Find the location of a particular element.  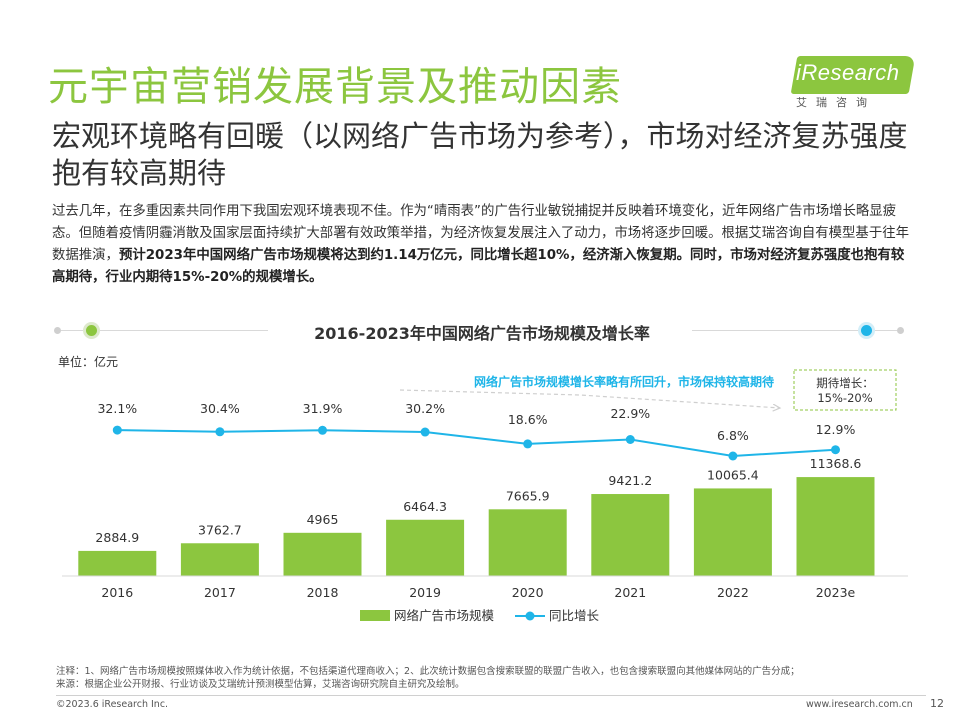

decor-dot-right is located at coordinates (866, 330).